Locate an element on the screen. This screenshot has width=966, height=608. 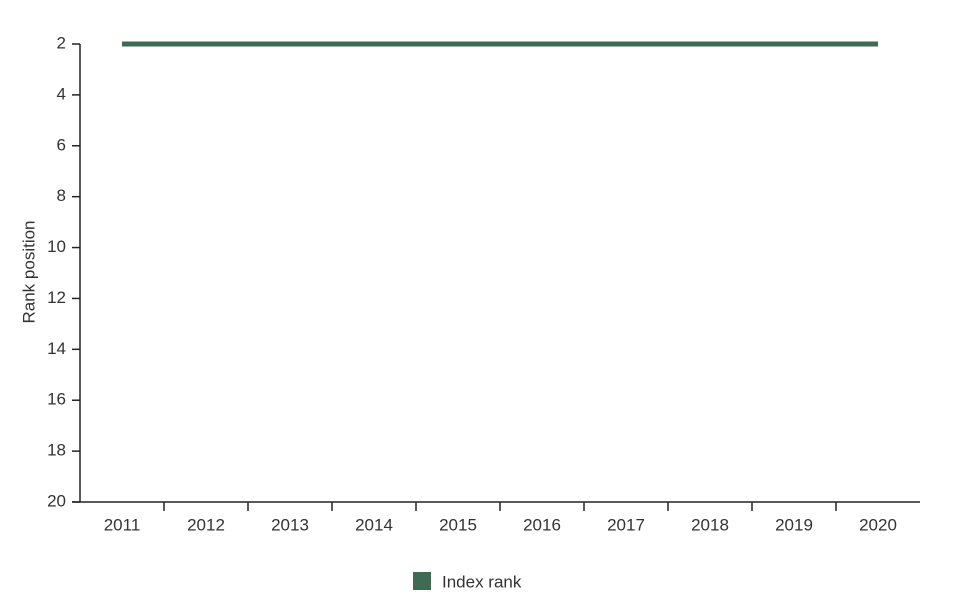
y-tick-label: 10 is located at coordinates (56, 246).